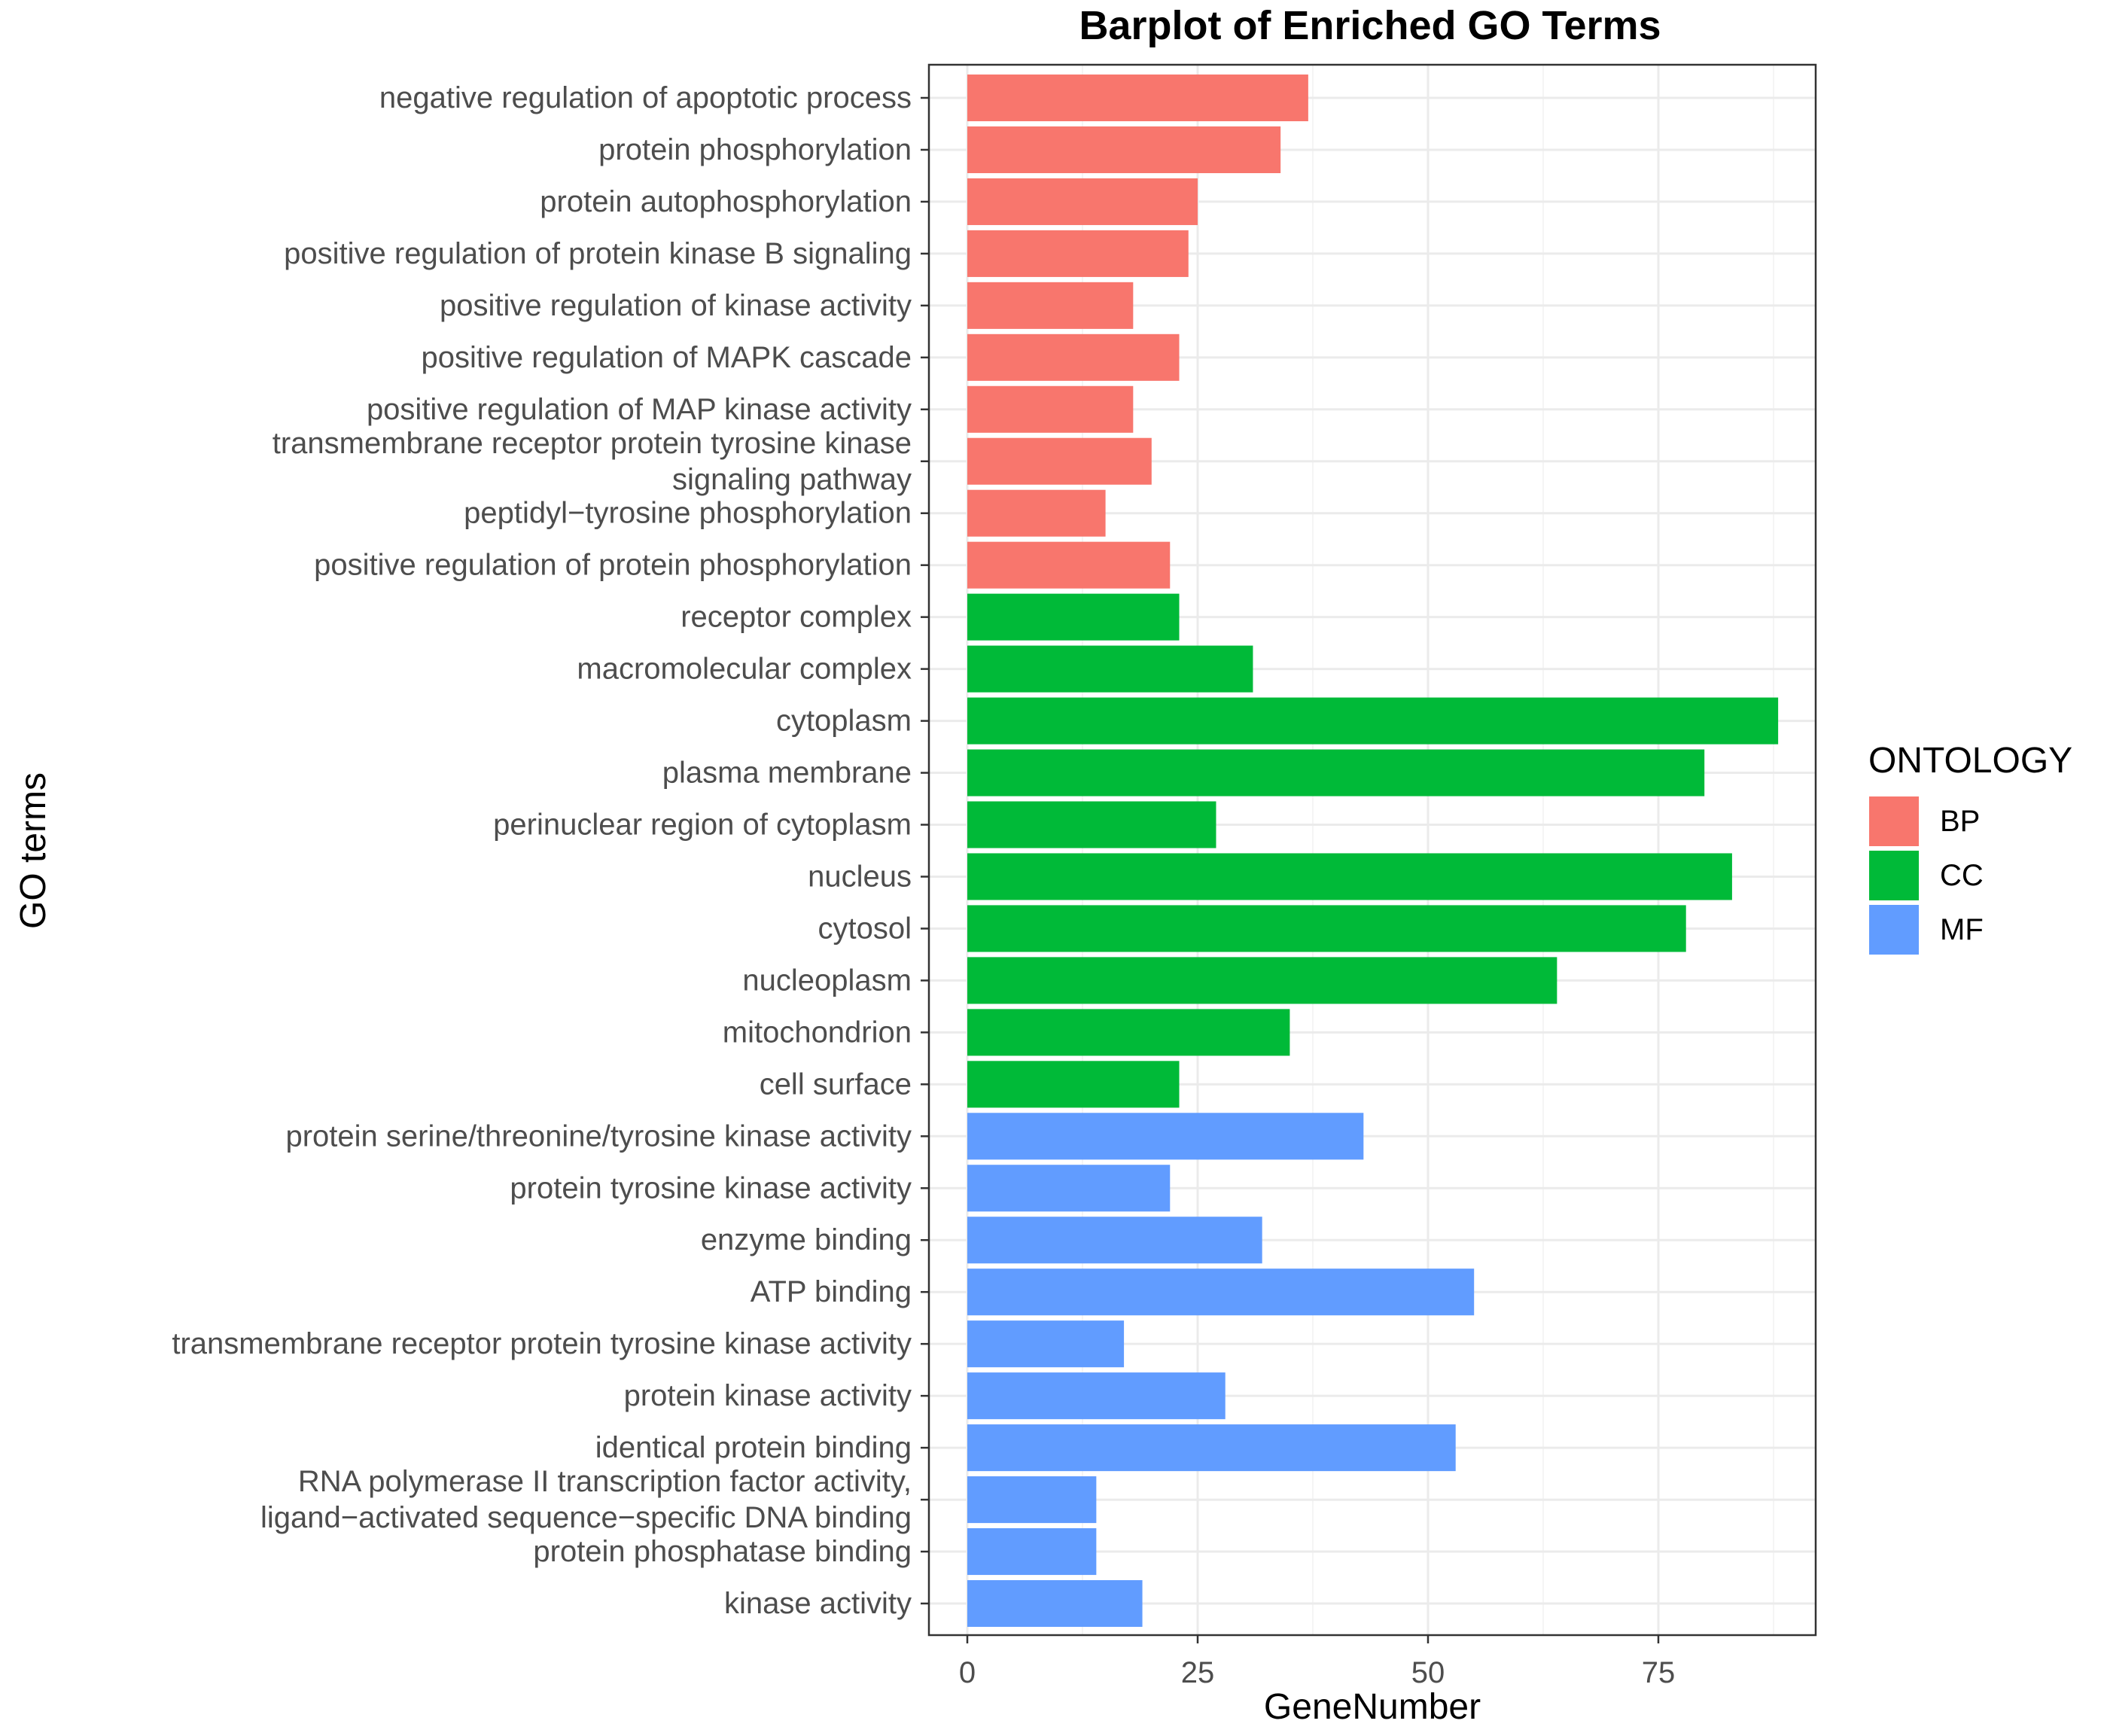 The width and height of the screenshot is (2104, 1736). What do you see at coordinates (1962, 929) in the screenshot?
I see `legend-label: MF` at bounding box center [1962, 929].